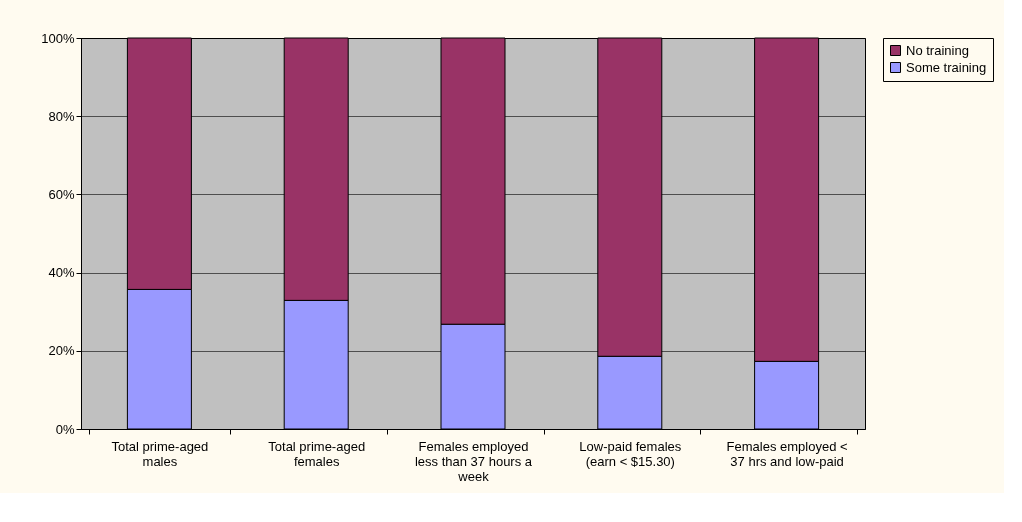 The image size is (1022, 522). Describe the element at coordinates (61, 351) in the screenshot. I see `y-tick-label: 20%` at that location.